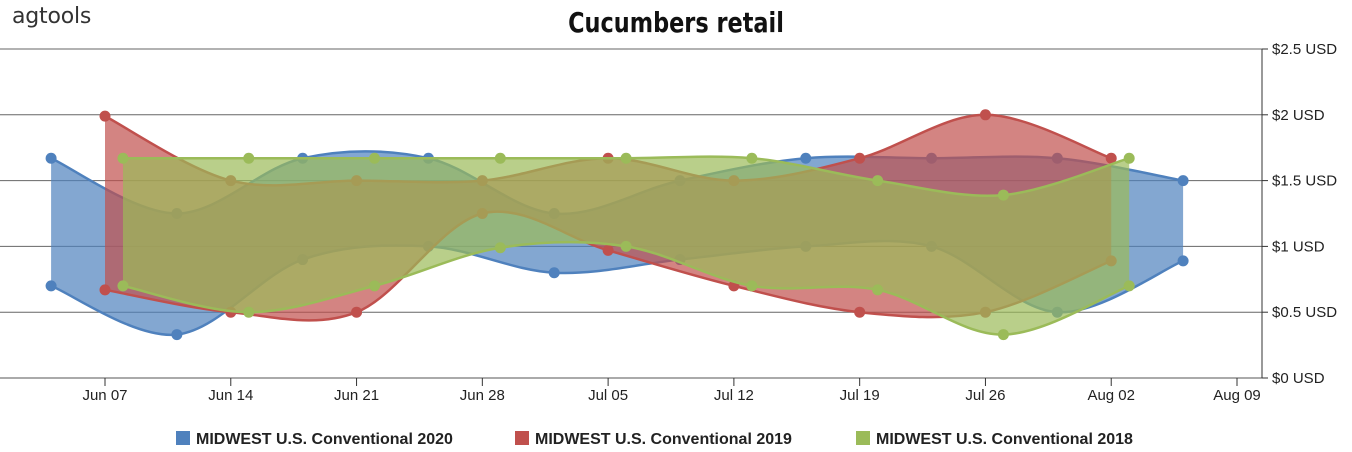 The height and width of the screenshot is (452, 1352). What do you see at coordinates (1237, 395) in the screenshot?
I see `x-tick-label: Aug 09` at bounding box center [1237, 395].